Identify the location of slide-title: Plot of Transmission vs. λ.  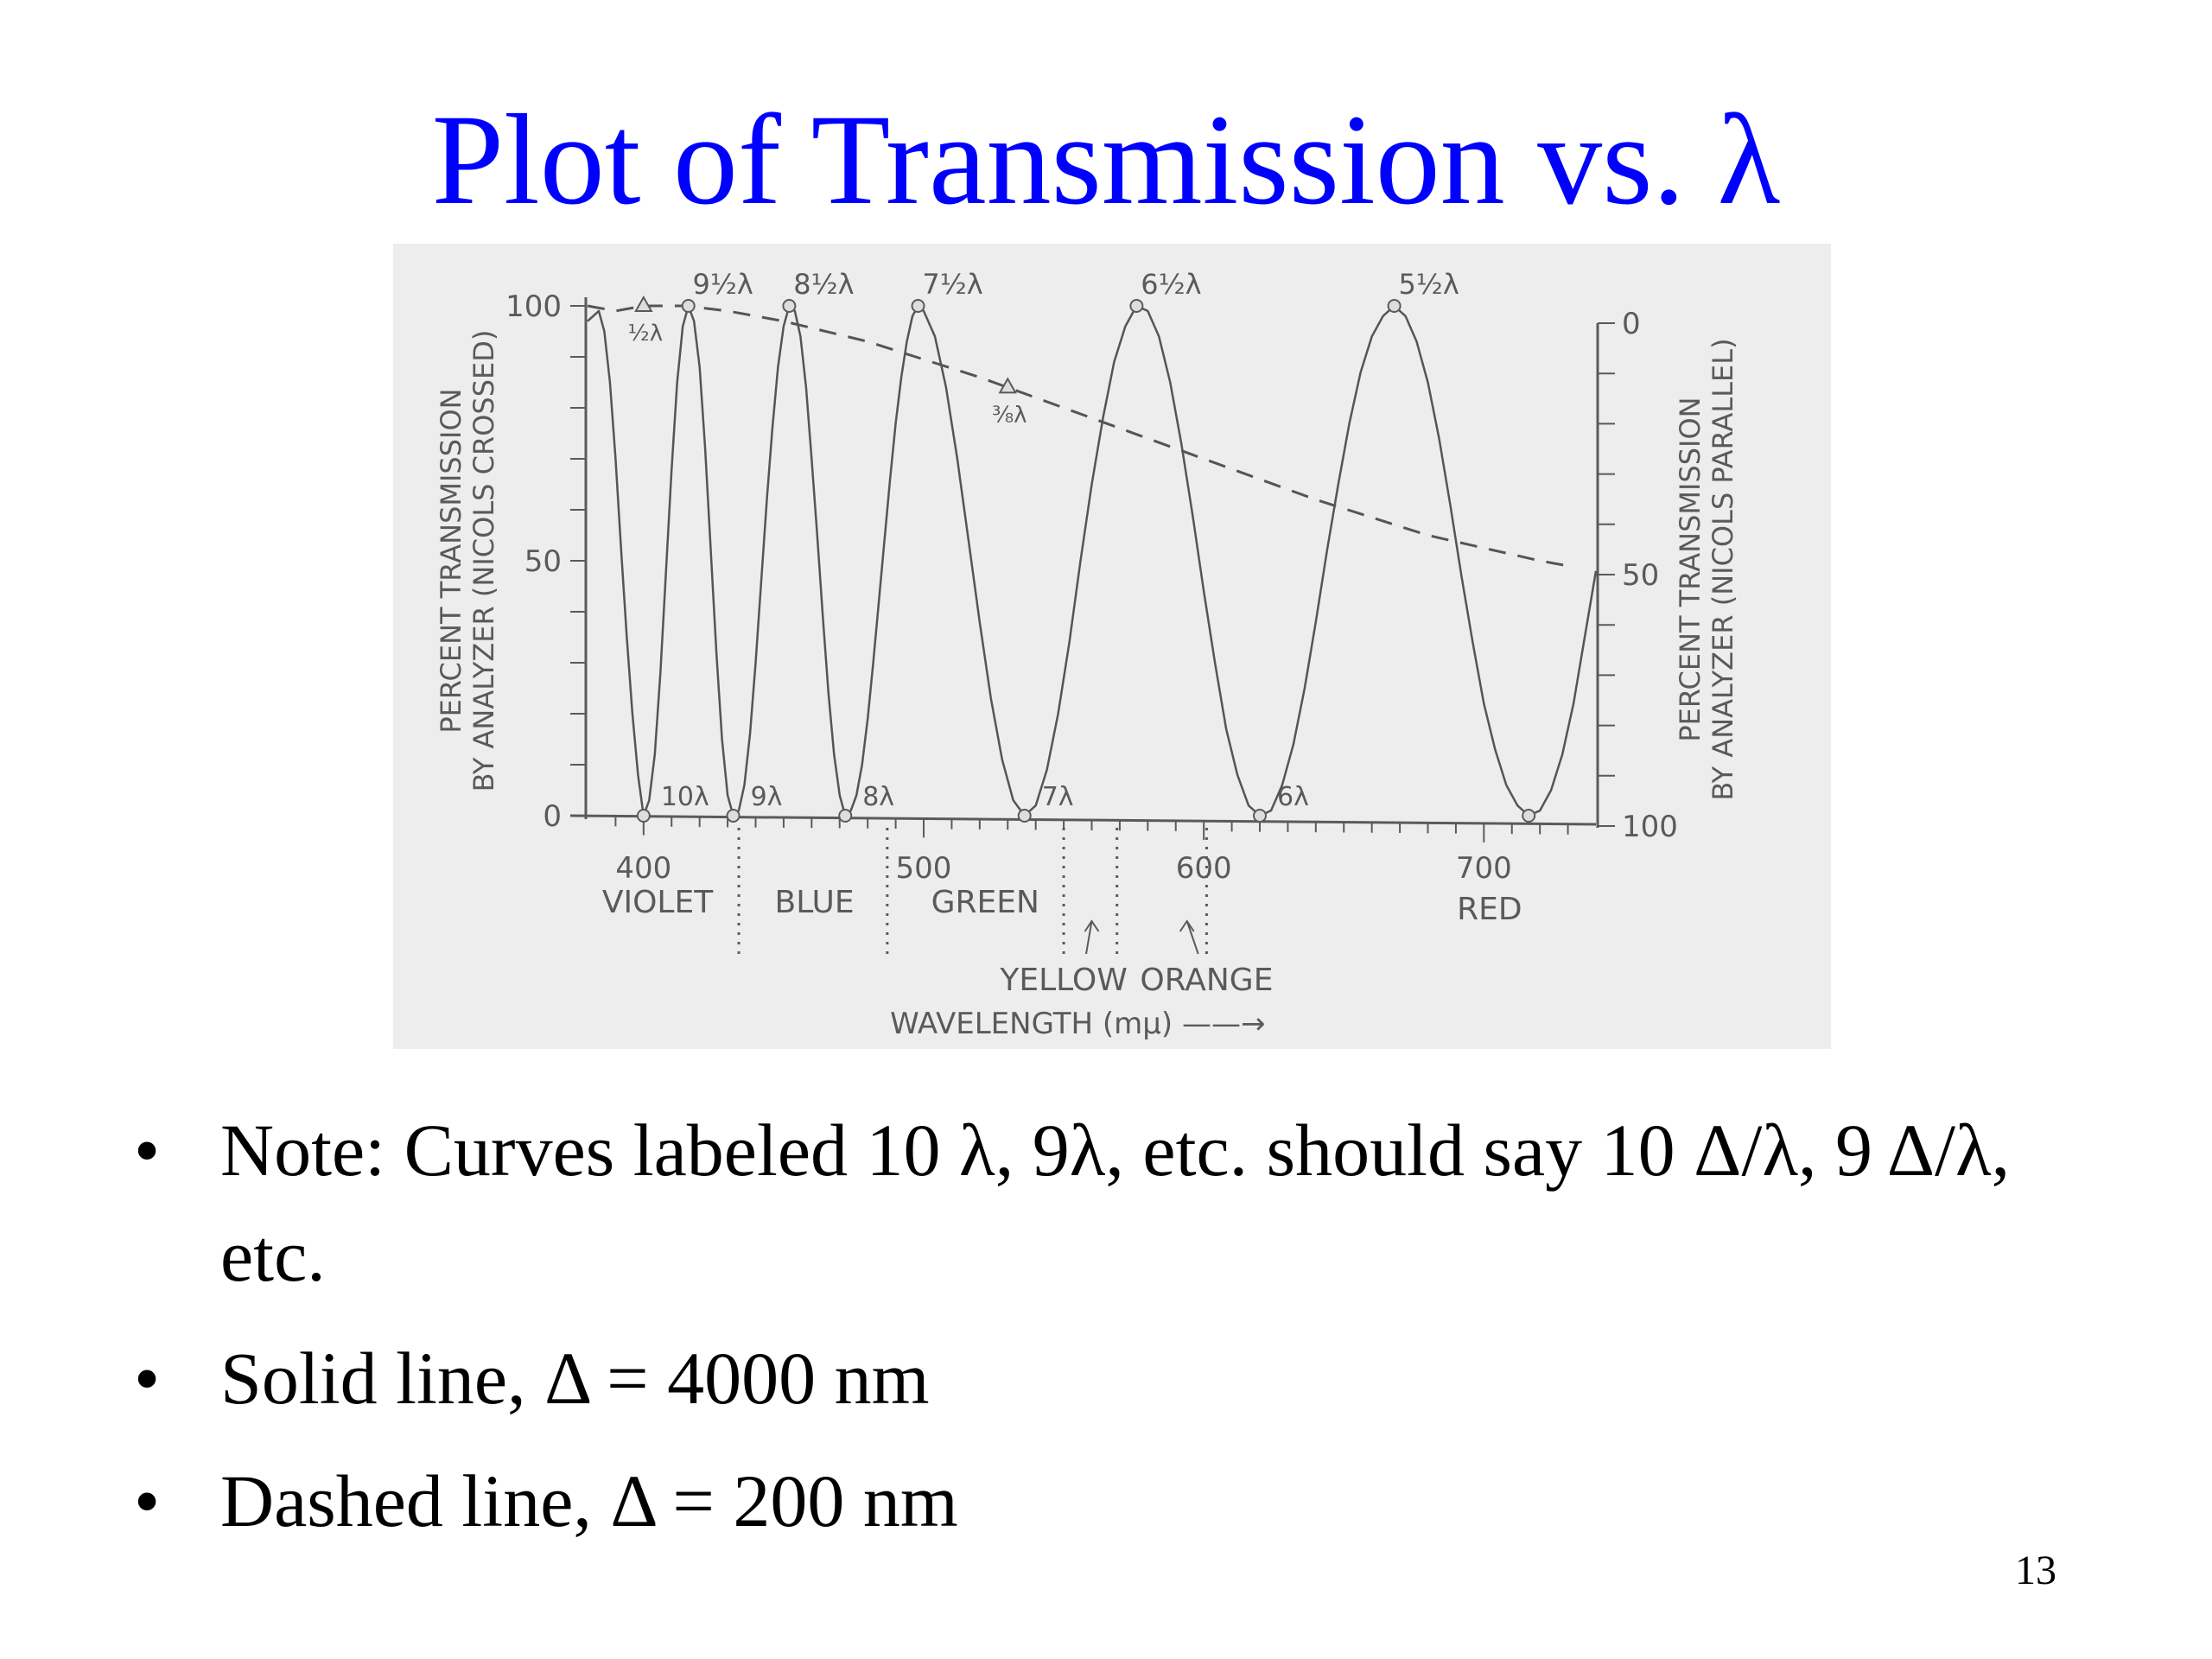
(1106, 160).